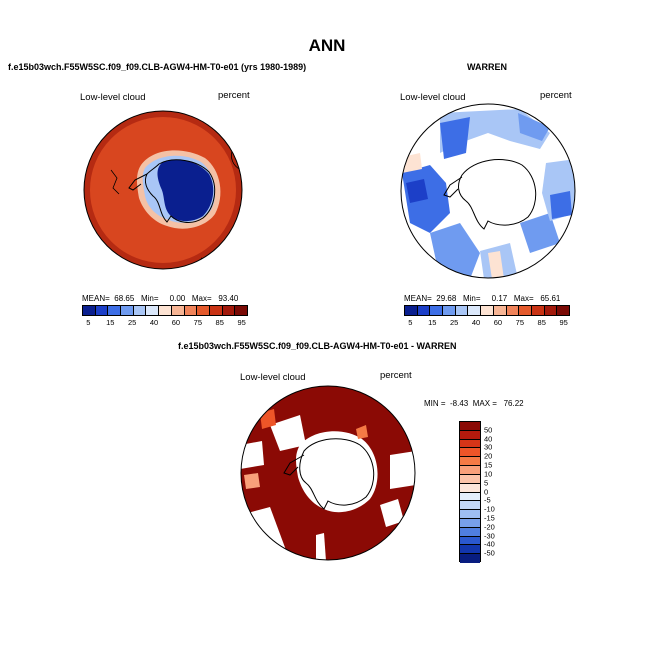 The height and width of the screenshot is (655, 654). Describe the element at coordinates (154, 322) in the screenshot. I see `model-colorbar-tick-label: 40` at that location.